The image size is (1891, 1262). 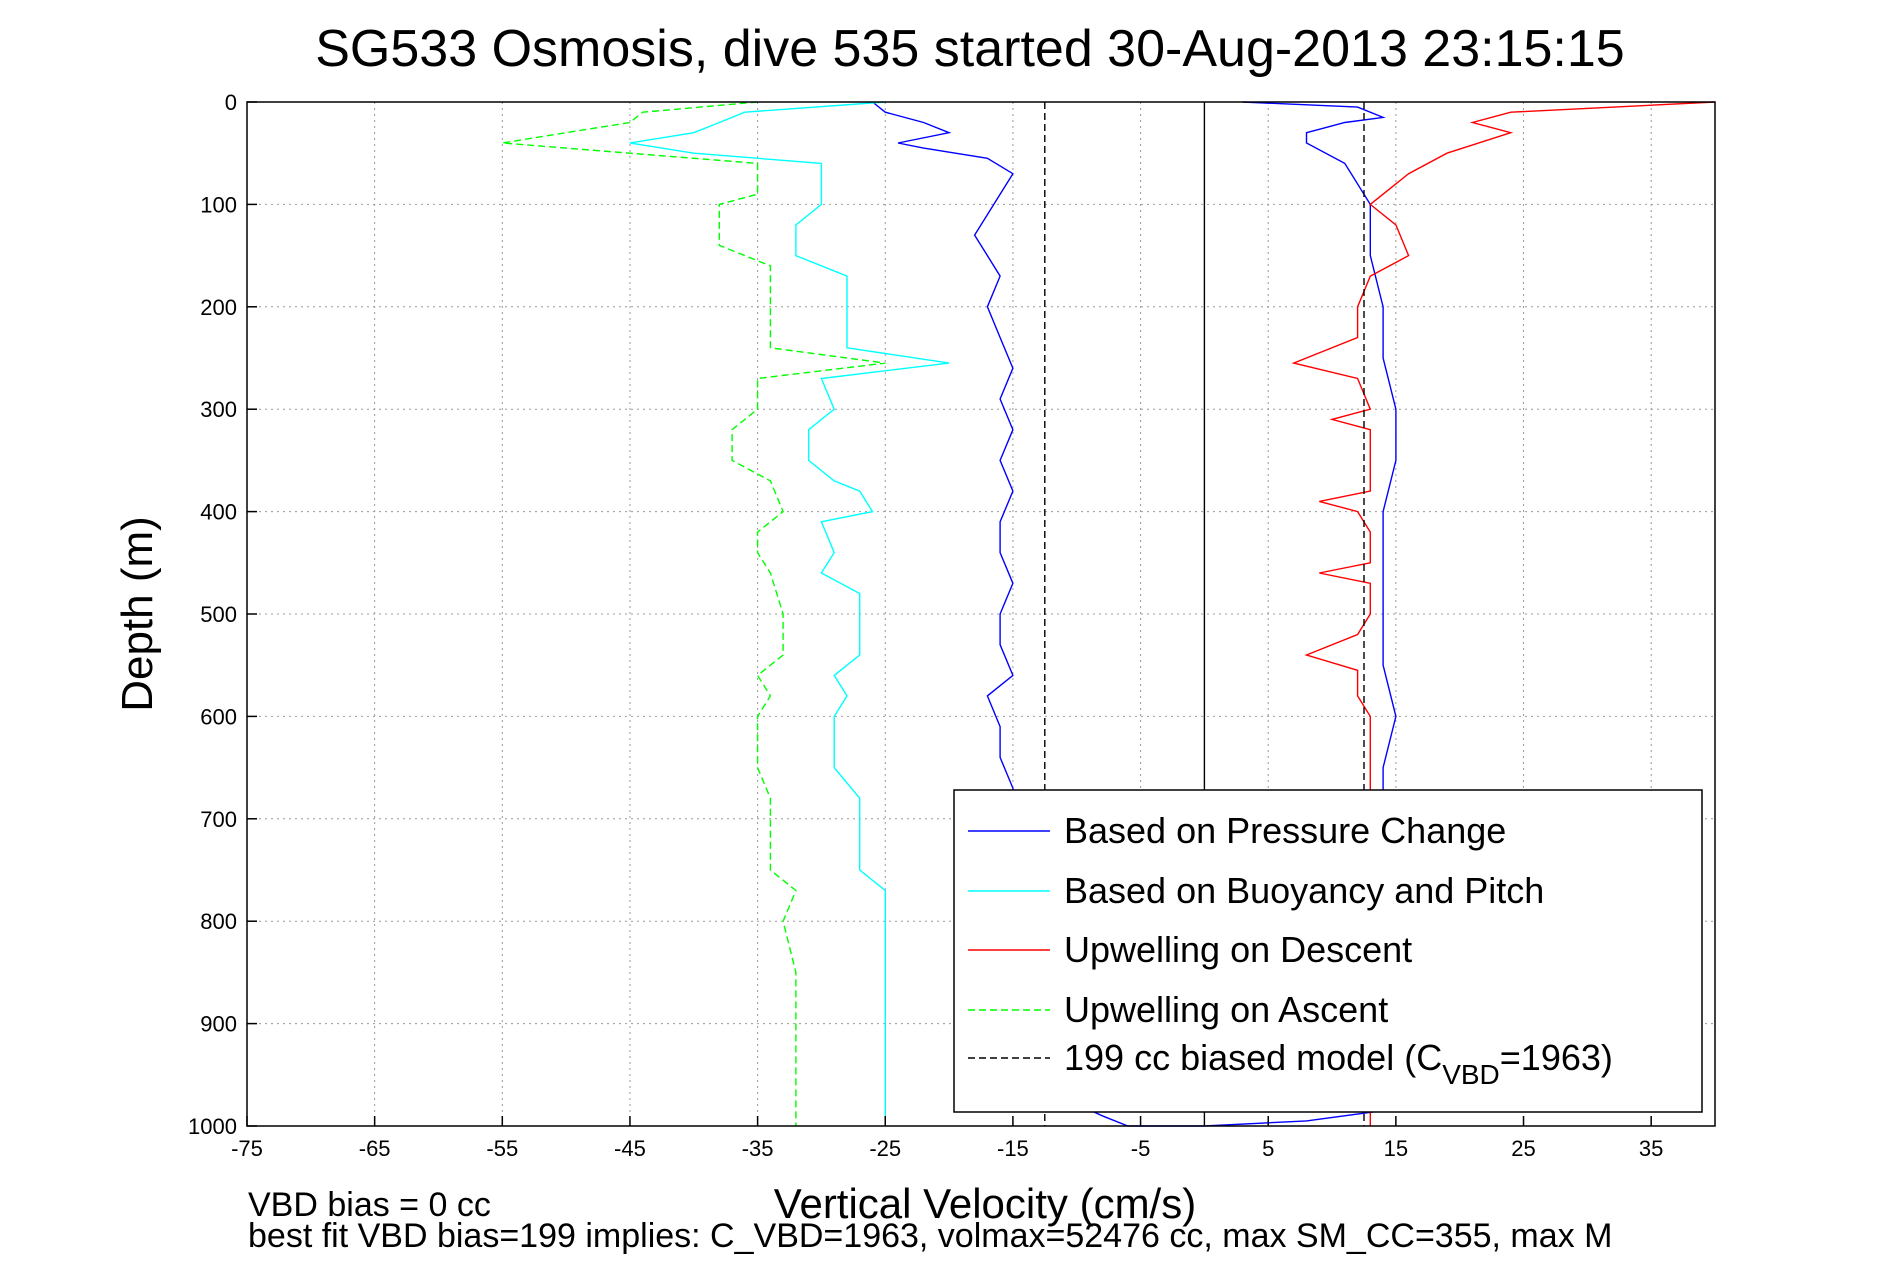 What do you see at coordinates (375, 1148) in the screenshot?
I see `x-tick-label: -65` at bounding box center [375, 1148].